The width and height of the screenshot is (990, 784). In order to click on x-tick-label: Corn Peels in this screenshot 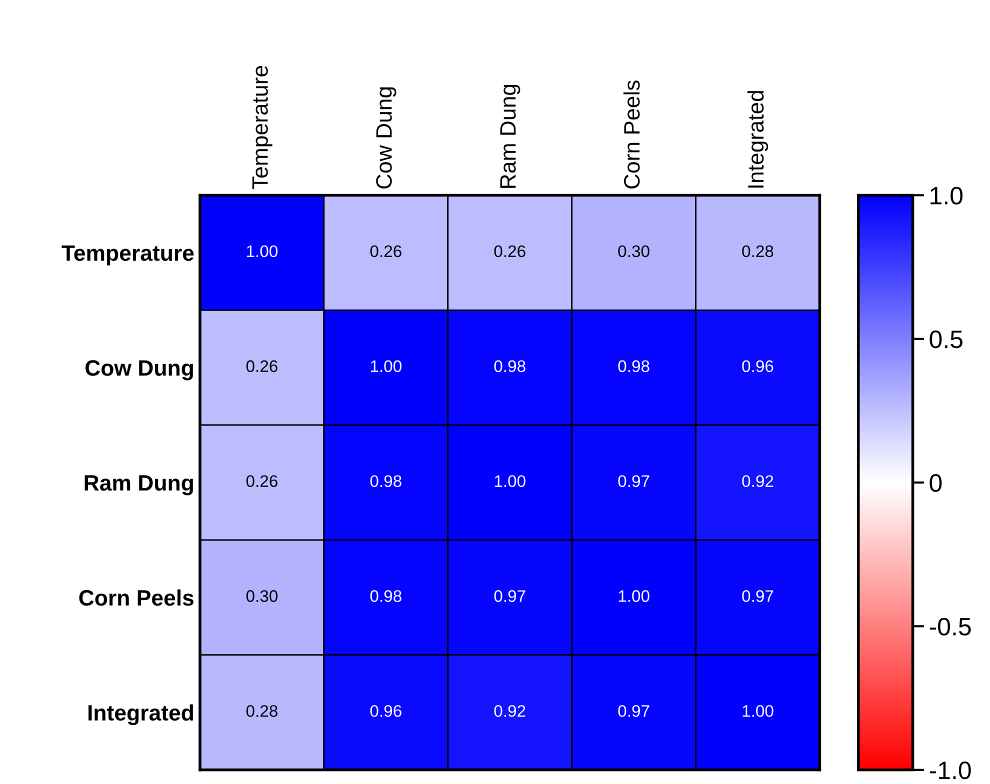, I will do `click(631, 134)`.